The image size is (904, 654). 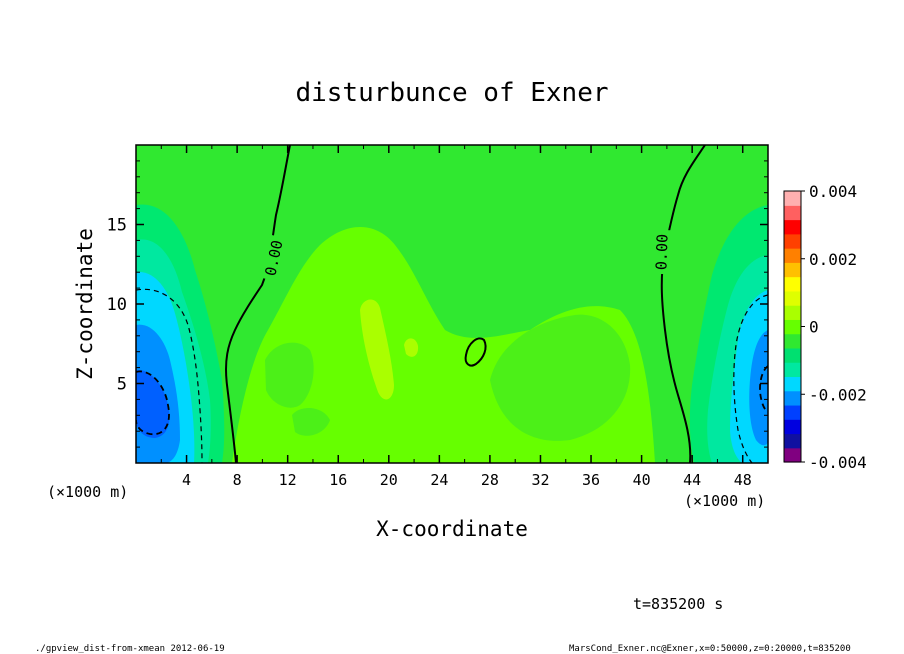 What do you see at coordinates (838, 462) in the screenshot?
I see `colorbar-tick-label: -0.004` at bounding box center [838, 462].